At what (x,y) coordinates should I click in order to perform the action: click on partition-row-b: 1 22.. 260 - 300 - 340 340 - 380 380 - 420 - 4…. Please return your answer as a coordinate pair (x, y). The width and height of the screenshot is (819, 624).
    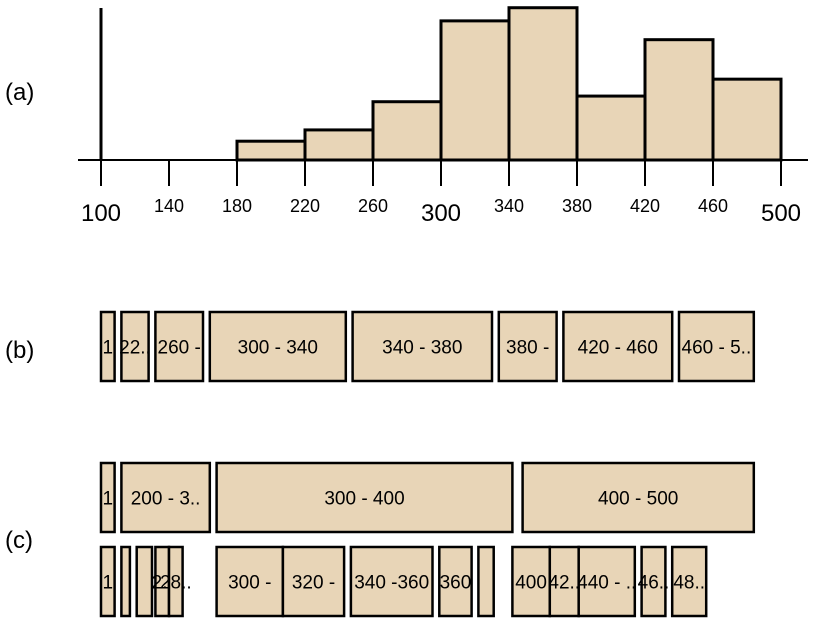
    Looking at the image, I should click on (427, 346).